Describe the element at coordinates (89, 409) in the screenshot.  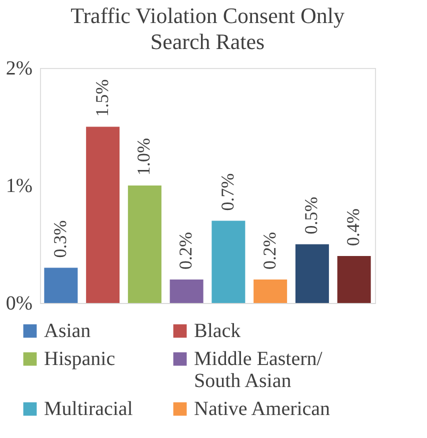
I see `legend-label: Multiracial` at that location.